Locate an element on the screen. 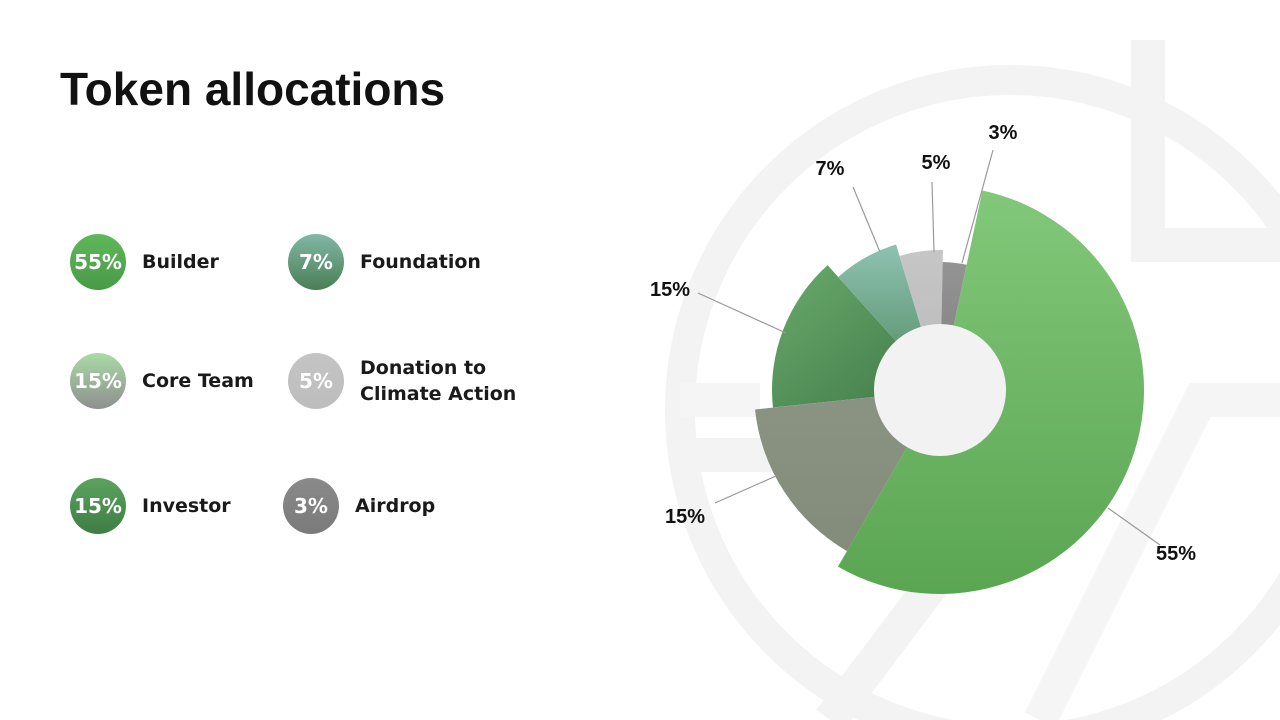  legend-label: Builder is located at coordinates (180, 262).